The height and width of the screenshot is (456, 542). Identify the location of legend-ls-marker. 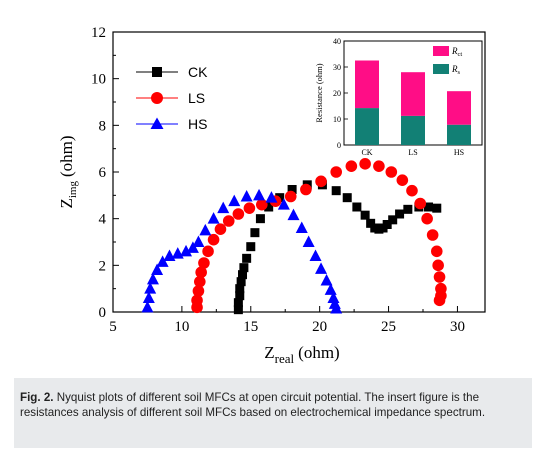
(157, 98).